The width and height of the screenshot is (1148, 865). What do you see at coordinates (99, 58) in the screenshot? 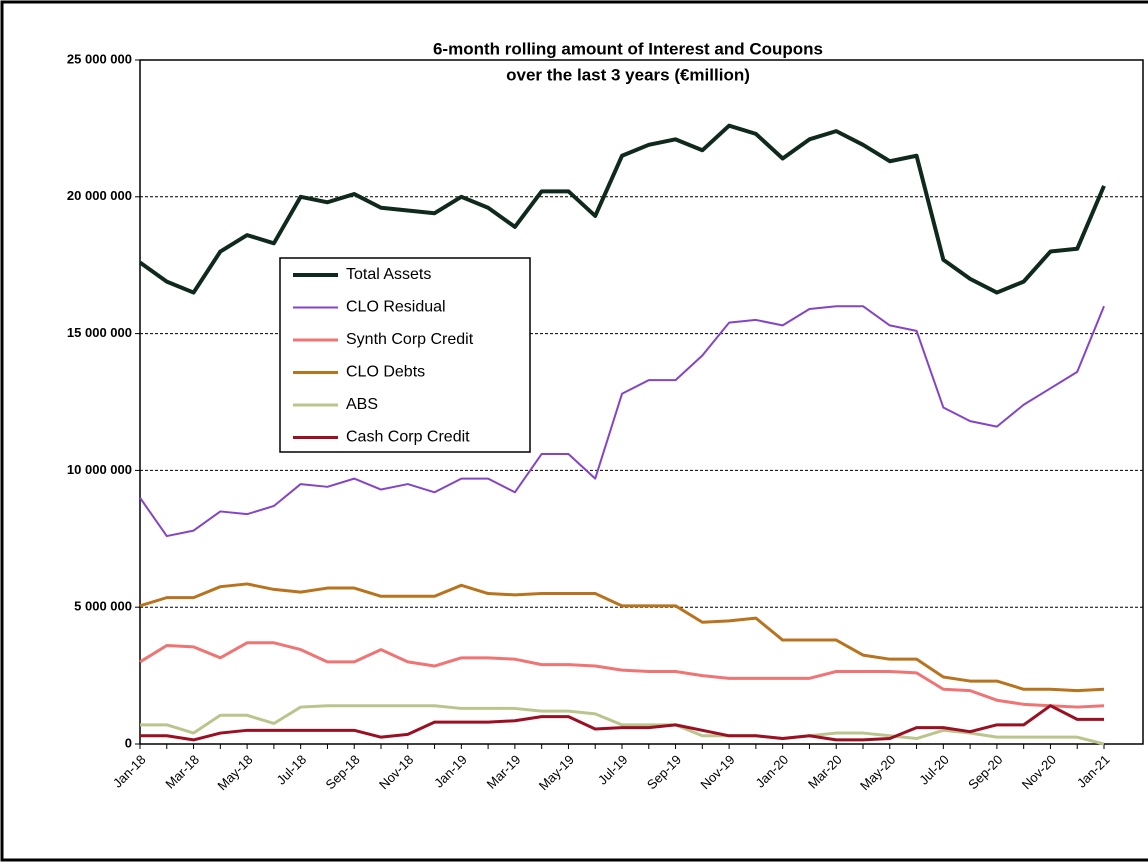
I see `y-tick-label: 25 000 000` at bounding box center [99, 58].